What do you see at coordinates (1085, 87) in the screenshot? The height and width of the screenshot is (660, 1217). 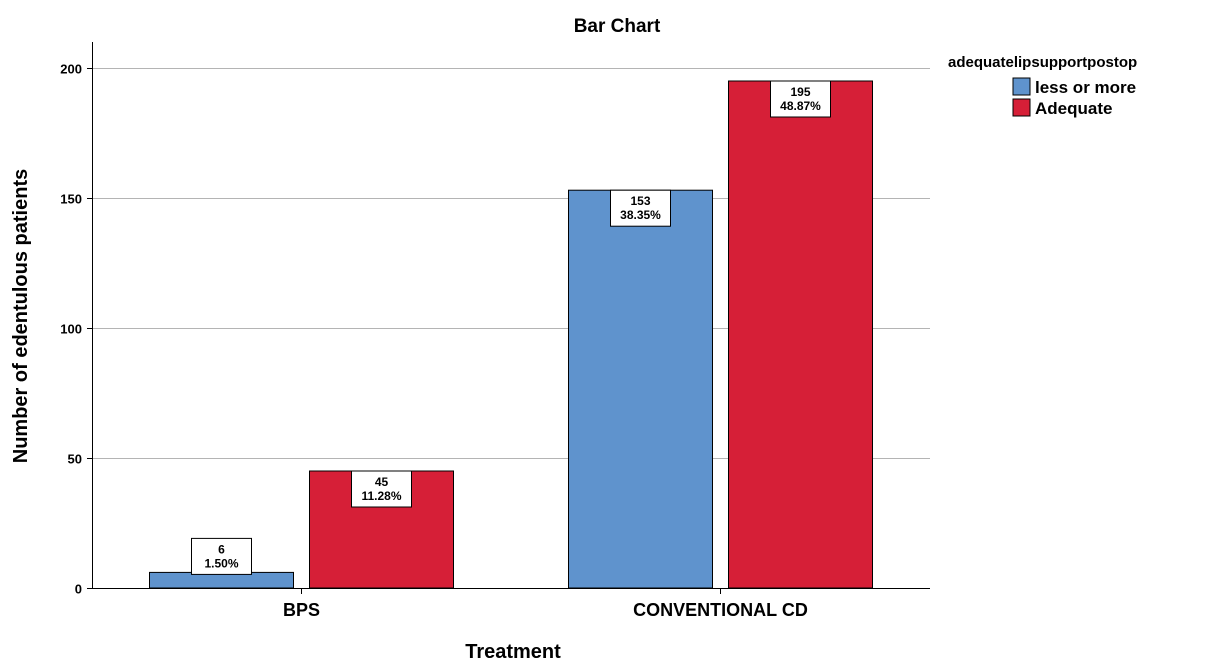 I see `legend-label: less or more` at bounding box center [1085, 87].